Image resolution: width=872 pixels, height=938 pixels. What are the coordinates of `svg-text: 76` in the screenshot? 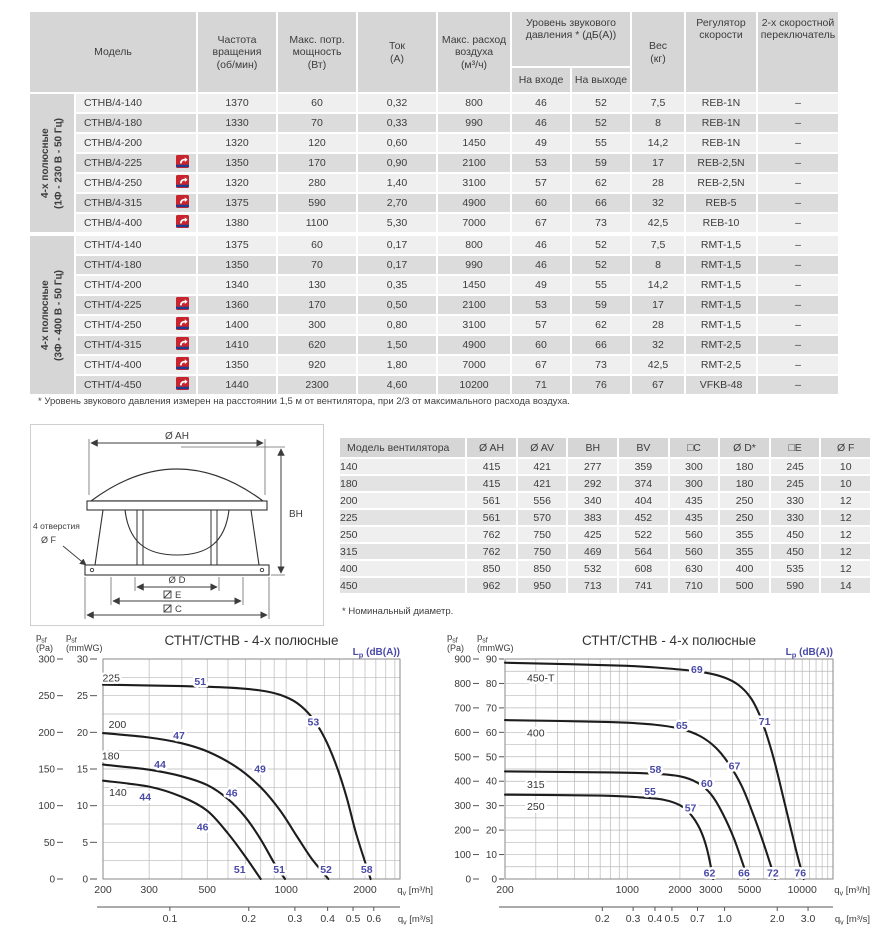 It's located at (800, 873).